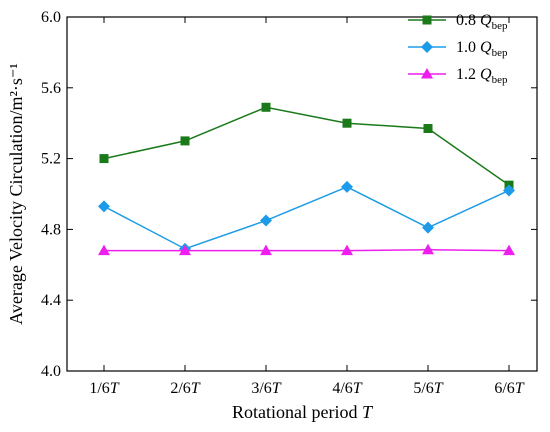 This screenshot has width=550, height=432. What do you see at coordinates (482, 76) in the screenshot?
I see `legend-label: 1.2 Qbep` at bounding box center [482, 76].